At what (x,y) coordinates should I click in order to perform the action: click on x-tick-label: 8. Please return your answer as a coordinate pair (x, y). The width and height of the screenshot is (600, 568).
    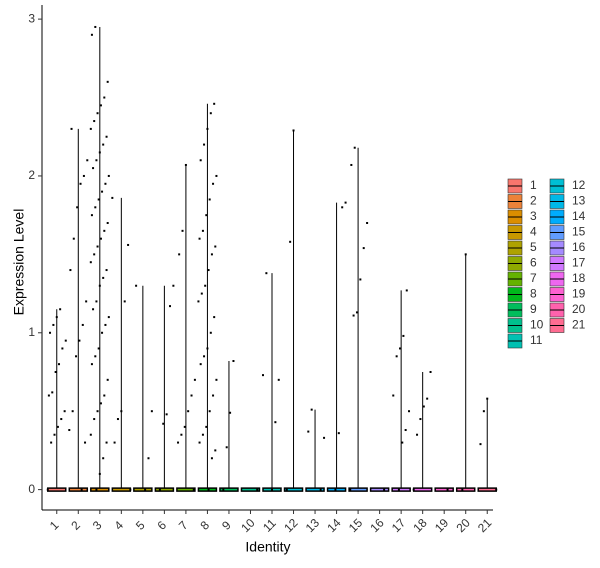
    Looking at the image, I should click on (205, 525).